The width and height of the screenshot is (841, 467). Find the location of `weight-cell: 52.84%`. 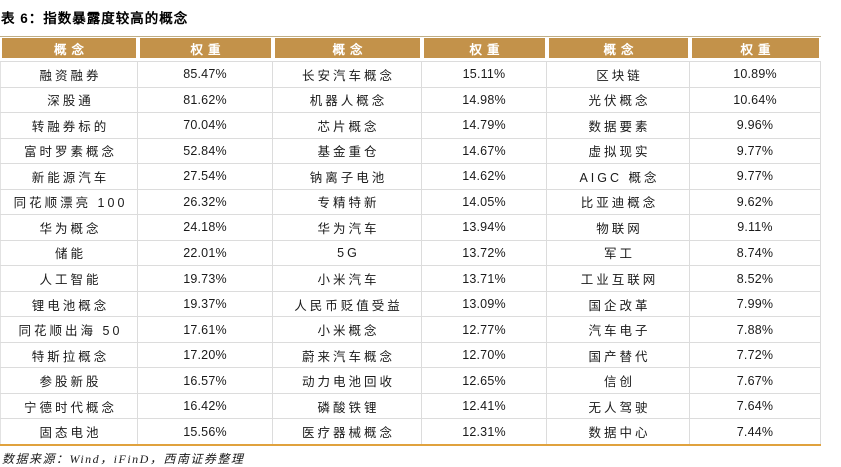

weight-cell: 52.84% is located at coordinates (205, 151).